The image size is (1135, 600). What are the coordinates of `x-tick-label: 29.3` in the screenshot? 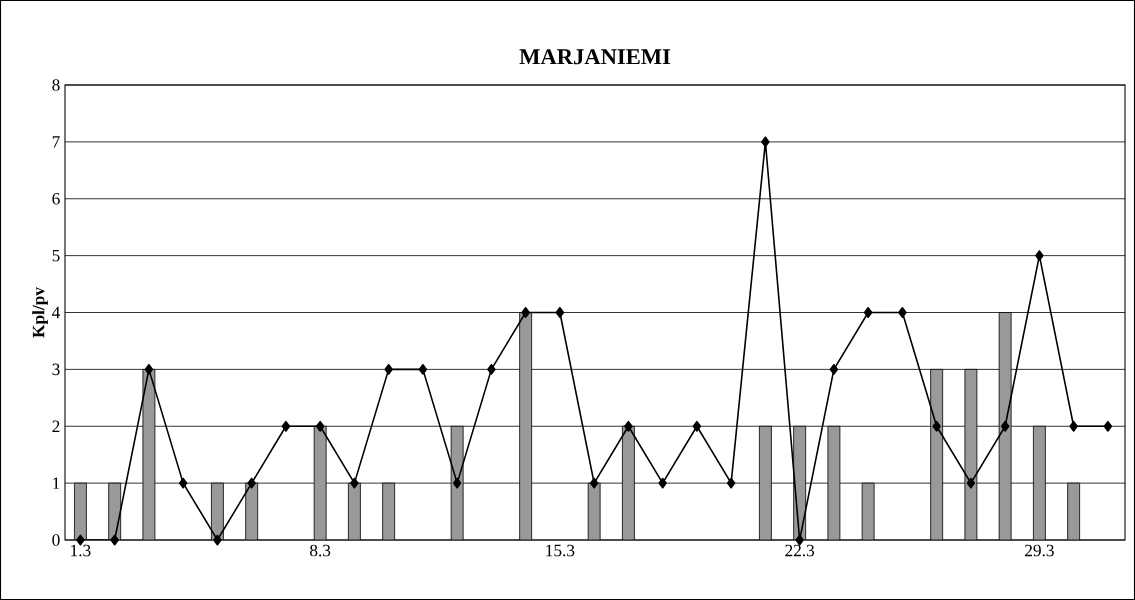 It's located at (1039, 550).